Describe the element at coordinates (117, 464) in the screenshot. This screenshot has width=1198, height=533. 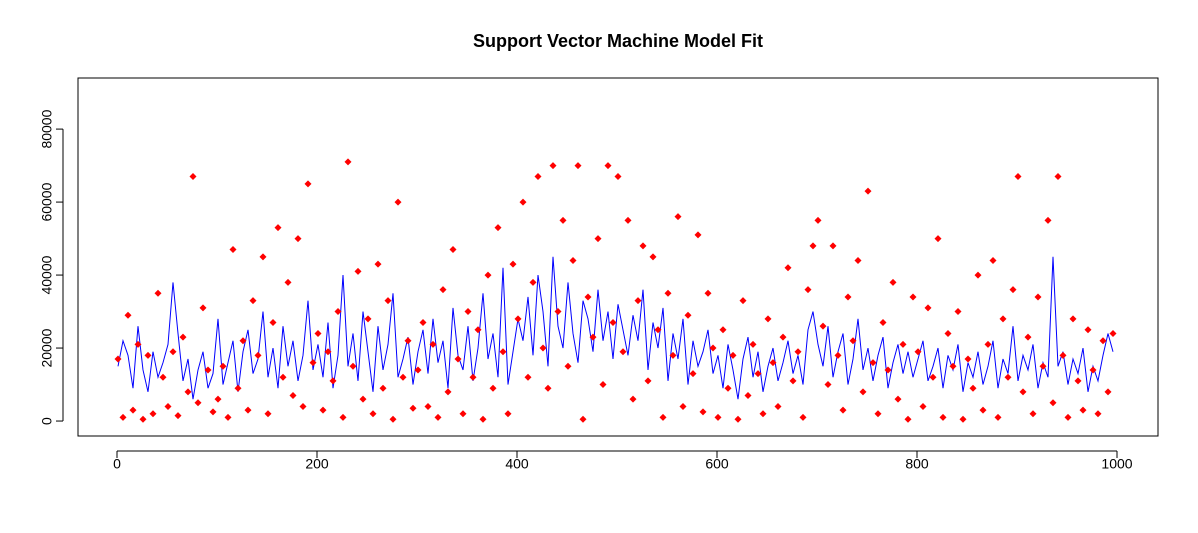
I see `x-tick-label: 0` at that location.